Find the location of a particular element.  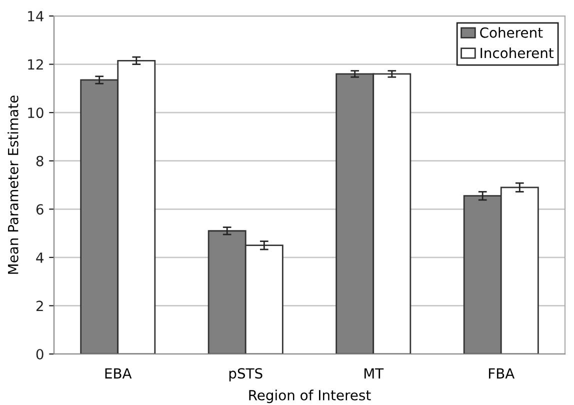

x-tick-label: EBA is located at coordinates (118, 373).